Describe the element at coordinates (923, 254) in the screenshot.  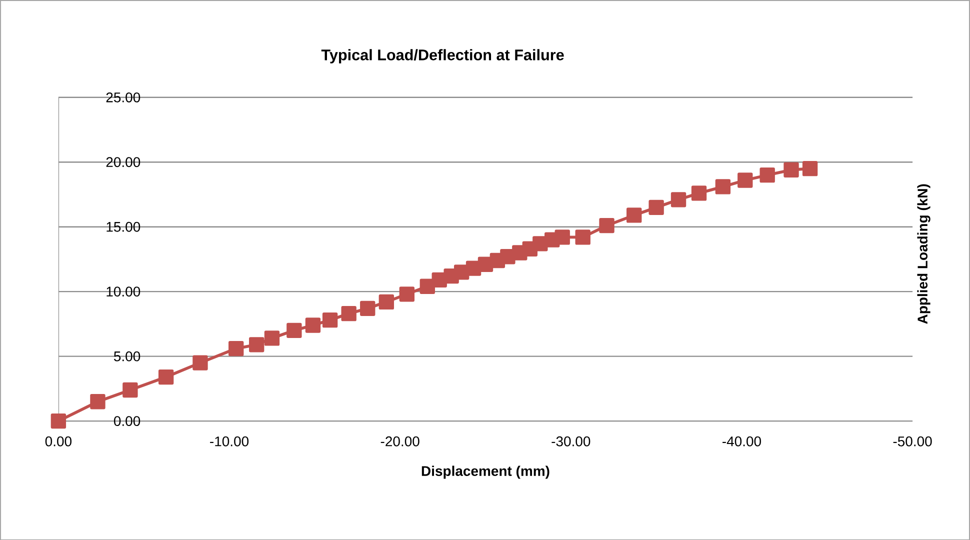
I see `y-axis-title: Applied Loading (kN)` at that location.